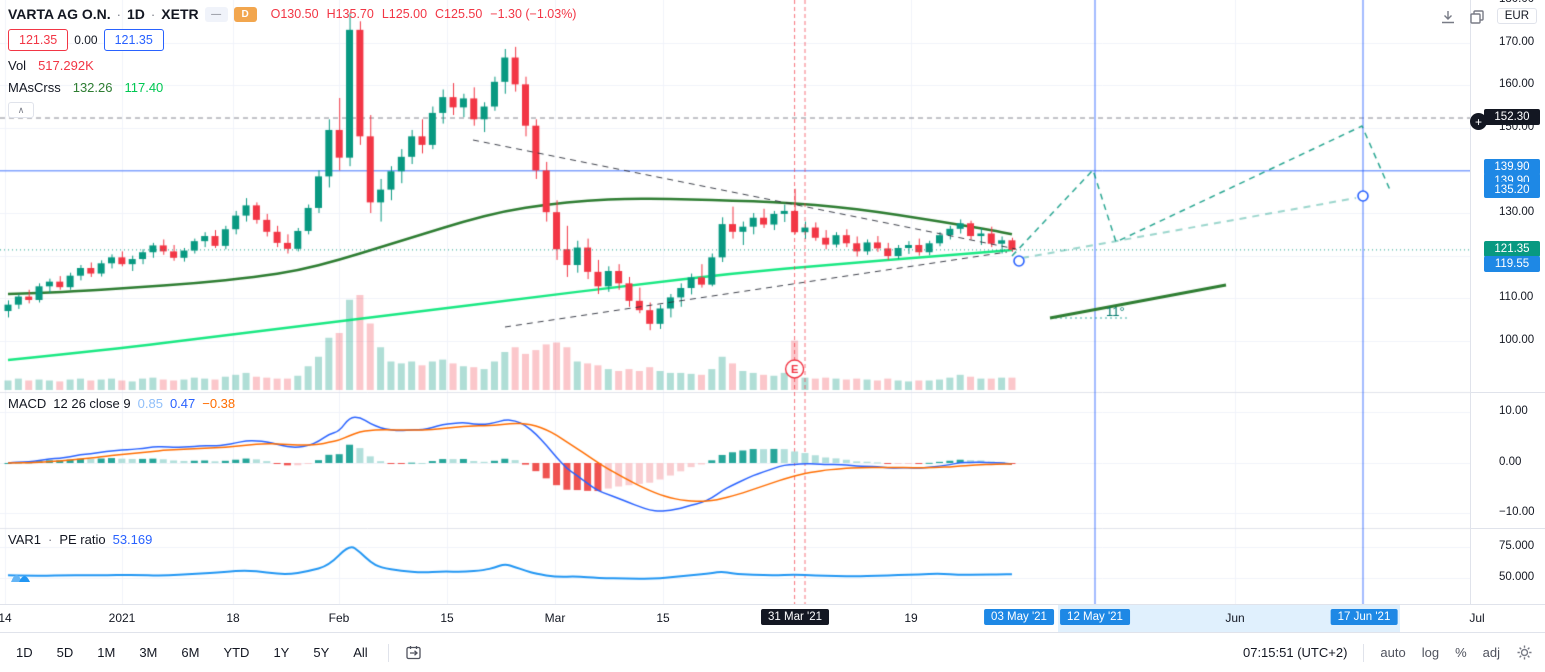 This screenshot has width=1545, height=672. I want to click on macd-legend: MACD 12 26 close 9 0.85 0.47 −0.38, so click(121, 403).